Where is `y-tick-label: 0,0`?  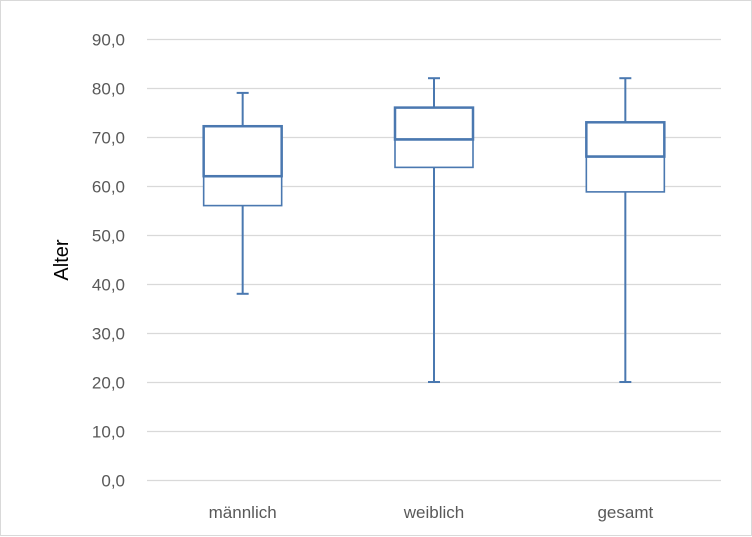
y-tick-label: 0,0 is located at coordinates (113, 481).